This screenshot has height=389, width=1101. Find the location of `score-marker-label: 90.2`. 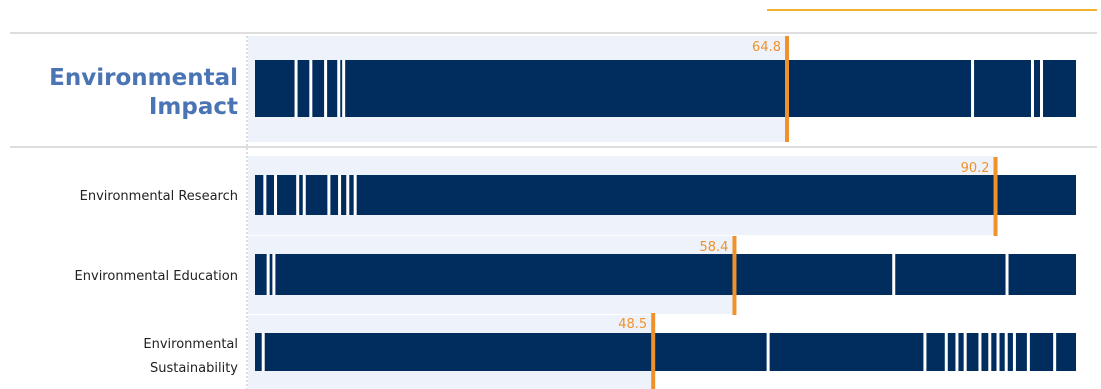

score-marker-label: 90.2 is located at coordinates (975, 168).